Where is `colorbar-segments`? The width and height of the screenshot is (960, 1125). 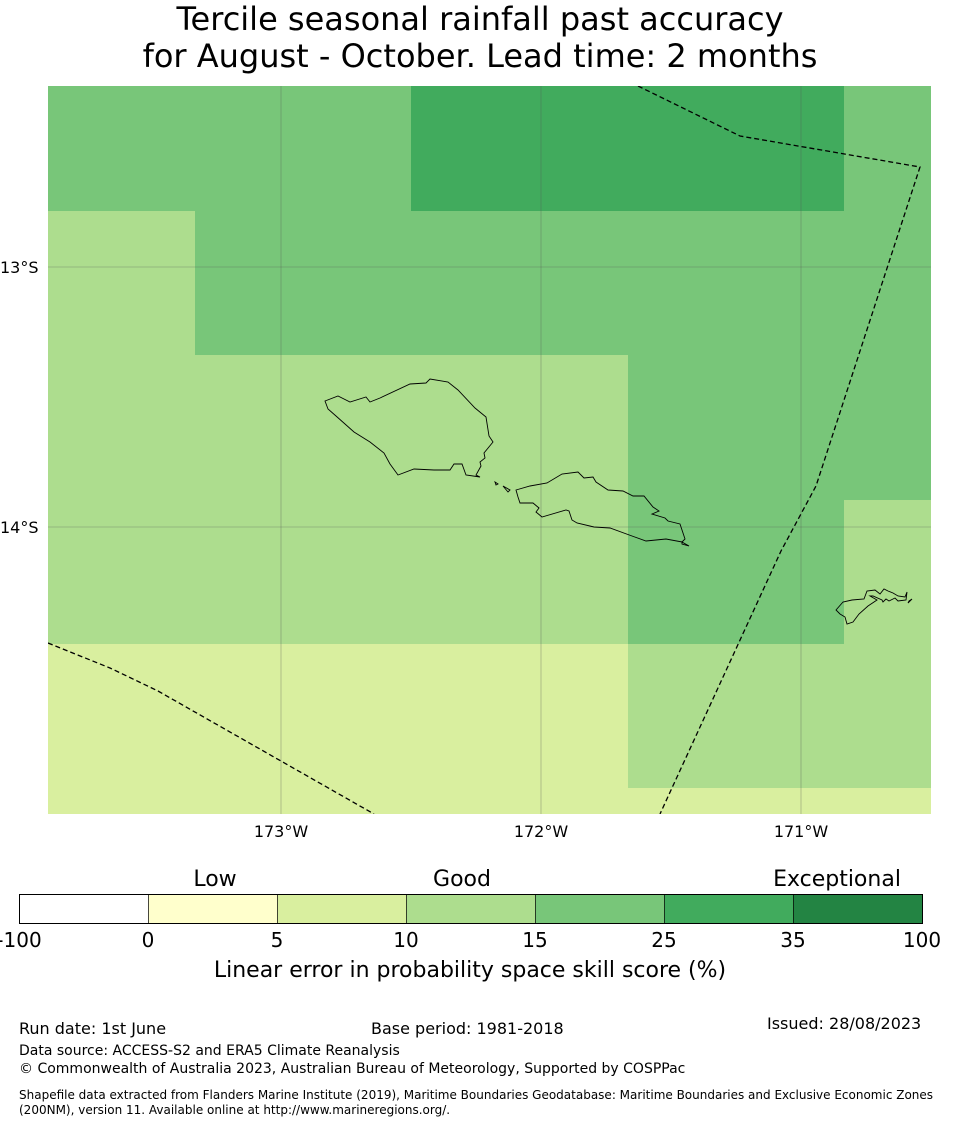 colorbar-segments is located at coordinates (471, 909).